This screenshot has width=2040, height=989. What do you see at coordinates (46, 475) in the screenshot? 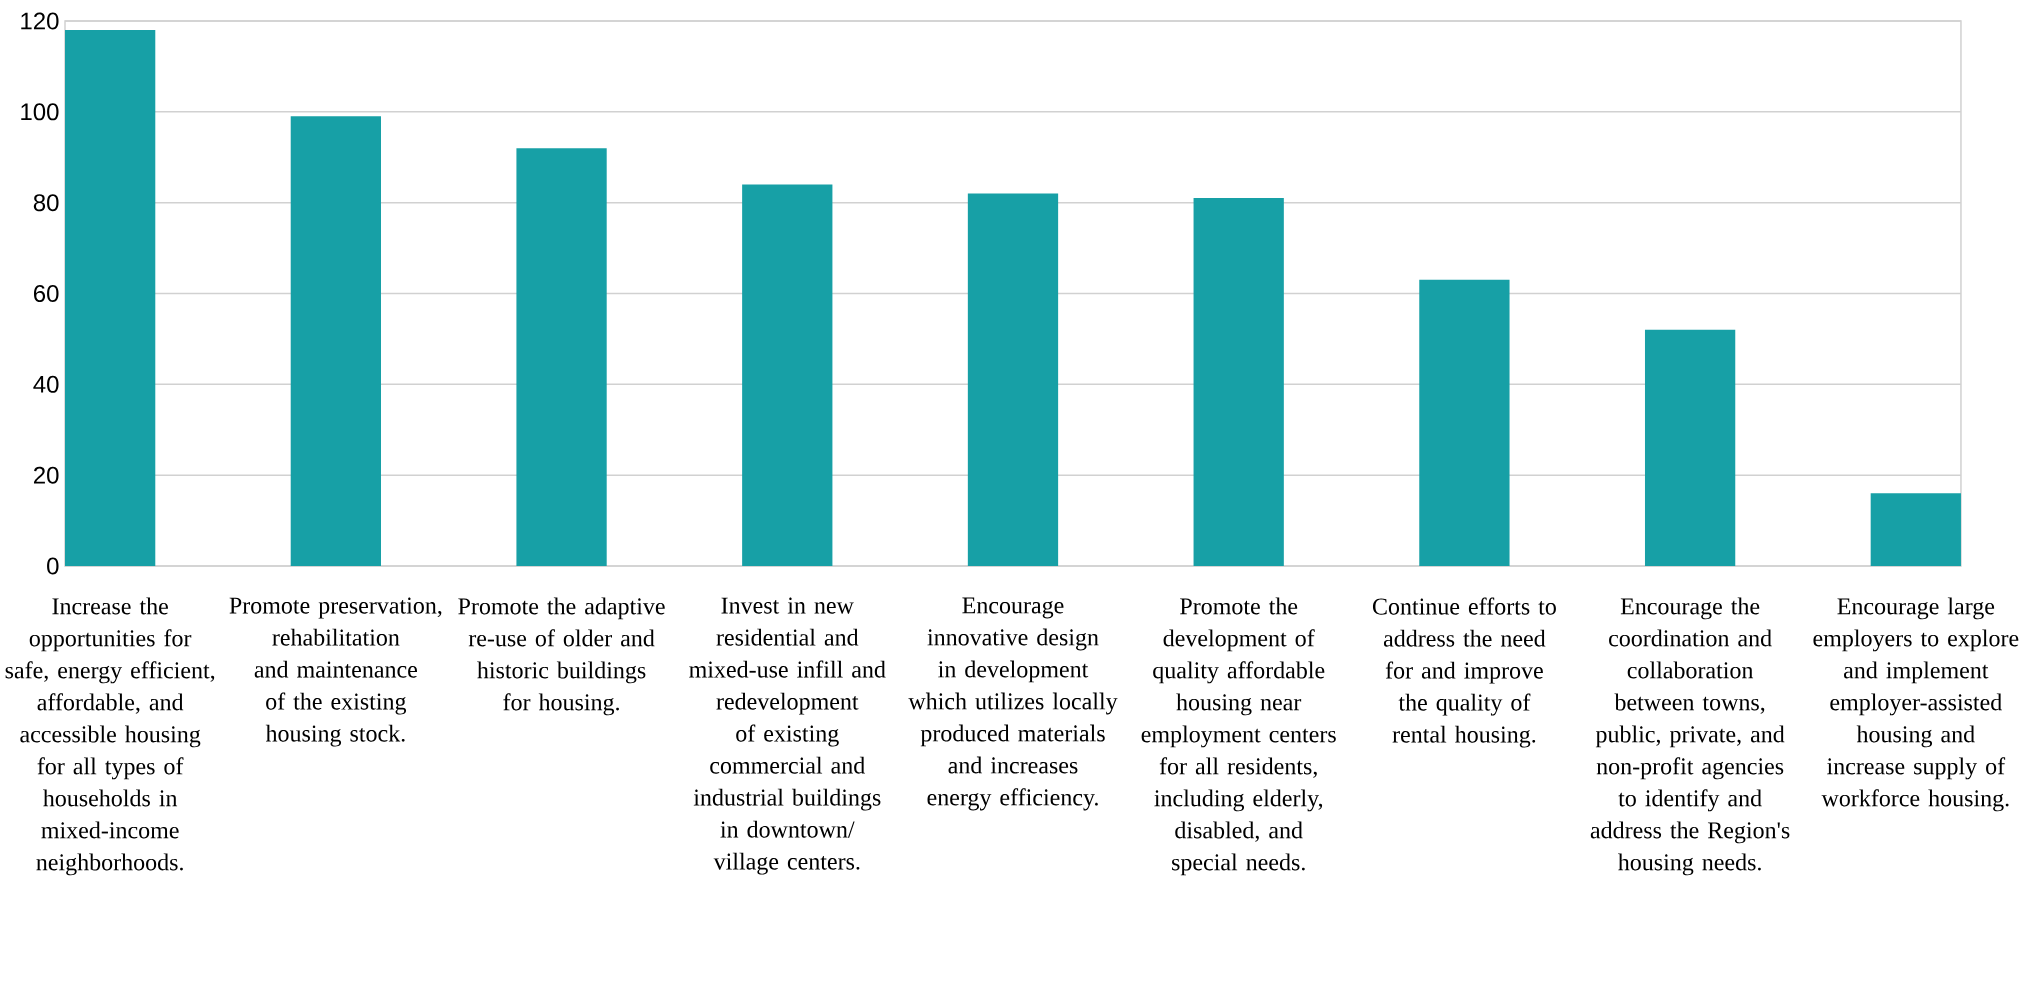
I see `y-tick-label: 20` at bounding box center [46, 475].